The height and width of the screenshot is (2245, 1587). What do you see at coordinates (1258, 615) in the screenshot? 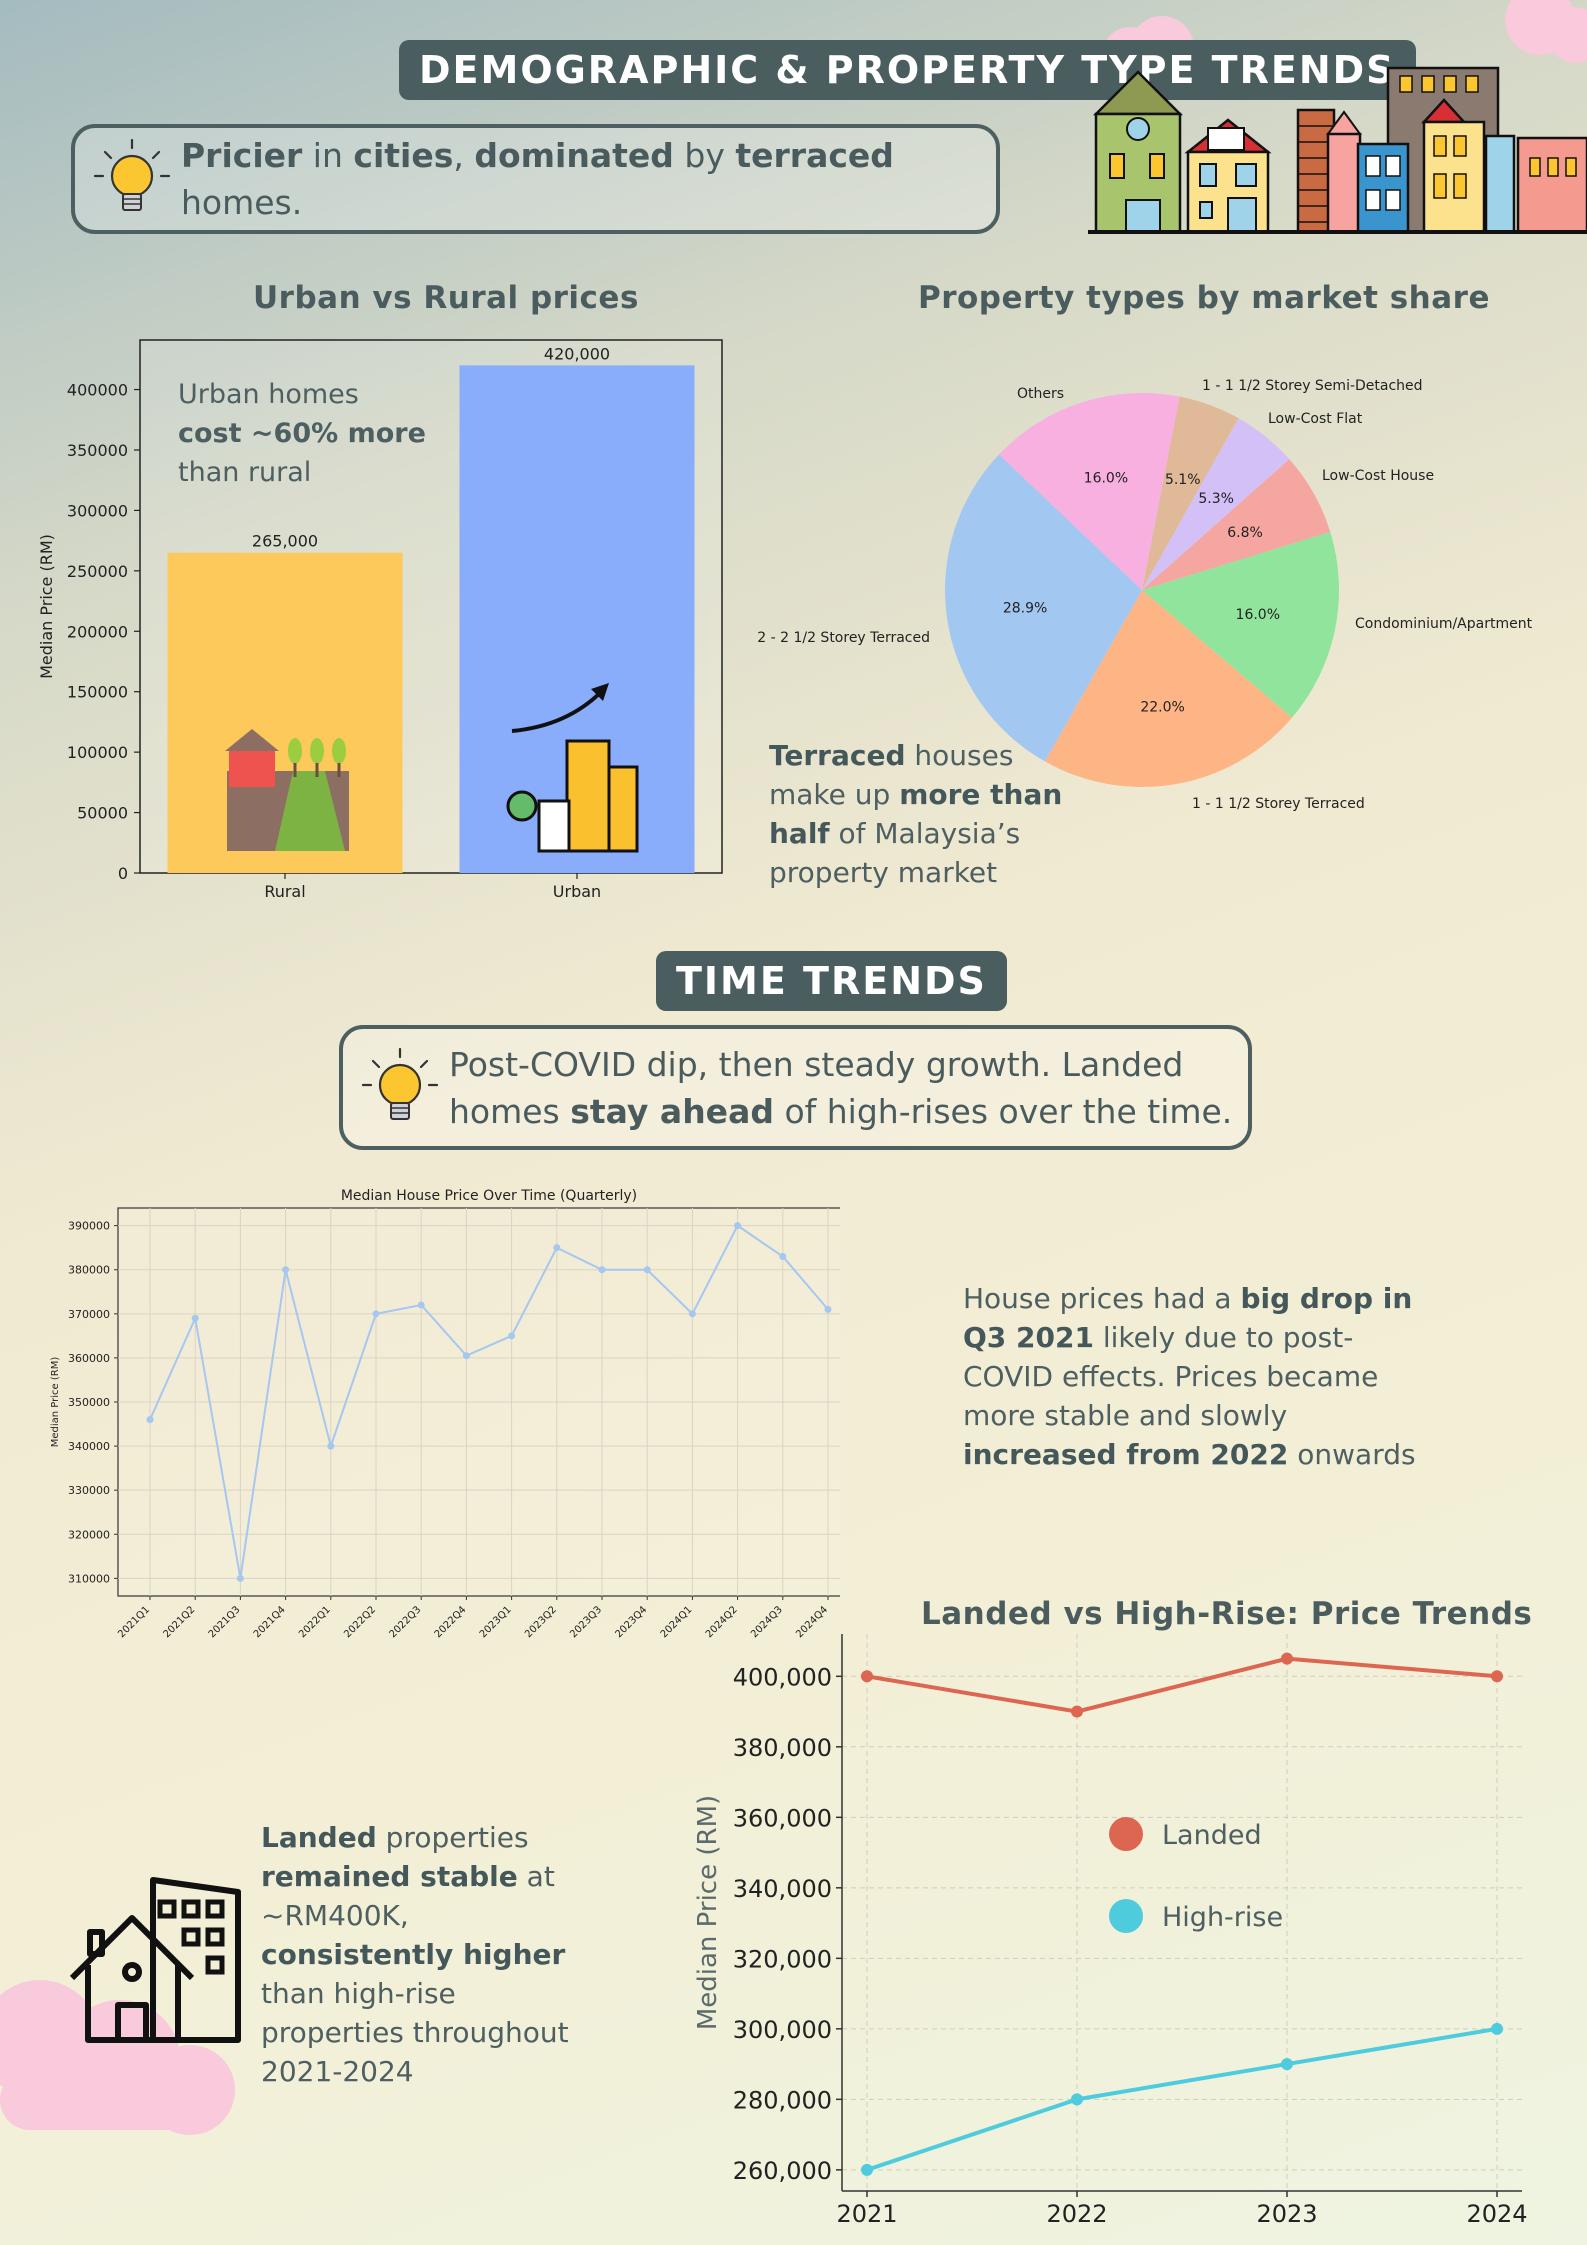
I see `pie-pct-label: 16.0%` at bounding box center [1258, 615].